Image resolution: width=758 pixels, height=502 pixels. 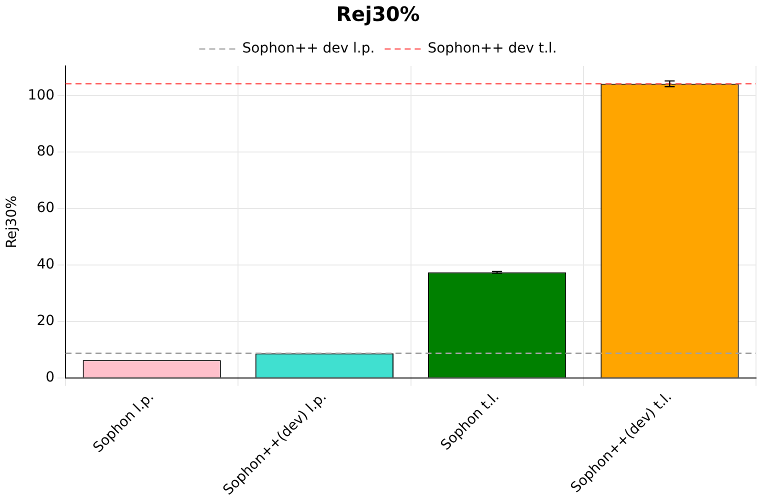 What do you see at coordinates (41, 95) in the screenshot?
I see `y-tick-label: 100` at bounding box center [41, 95].